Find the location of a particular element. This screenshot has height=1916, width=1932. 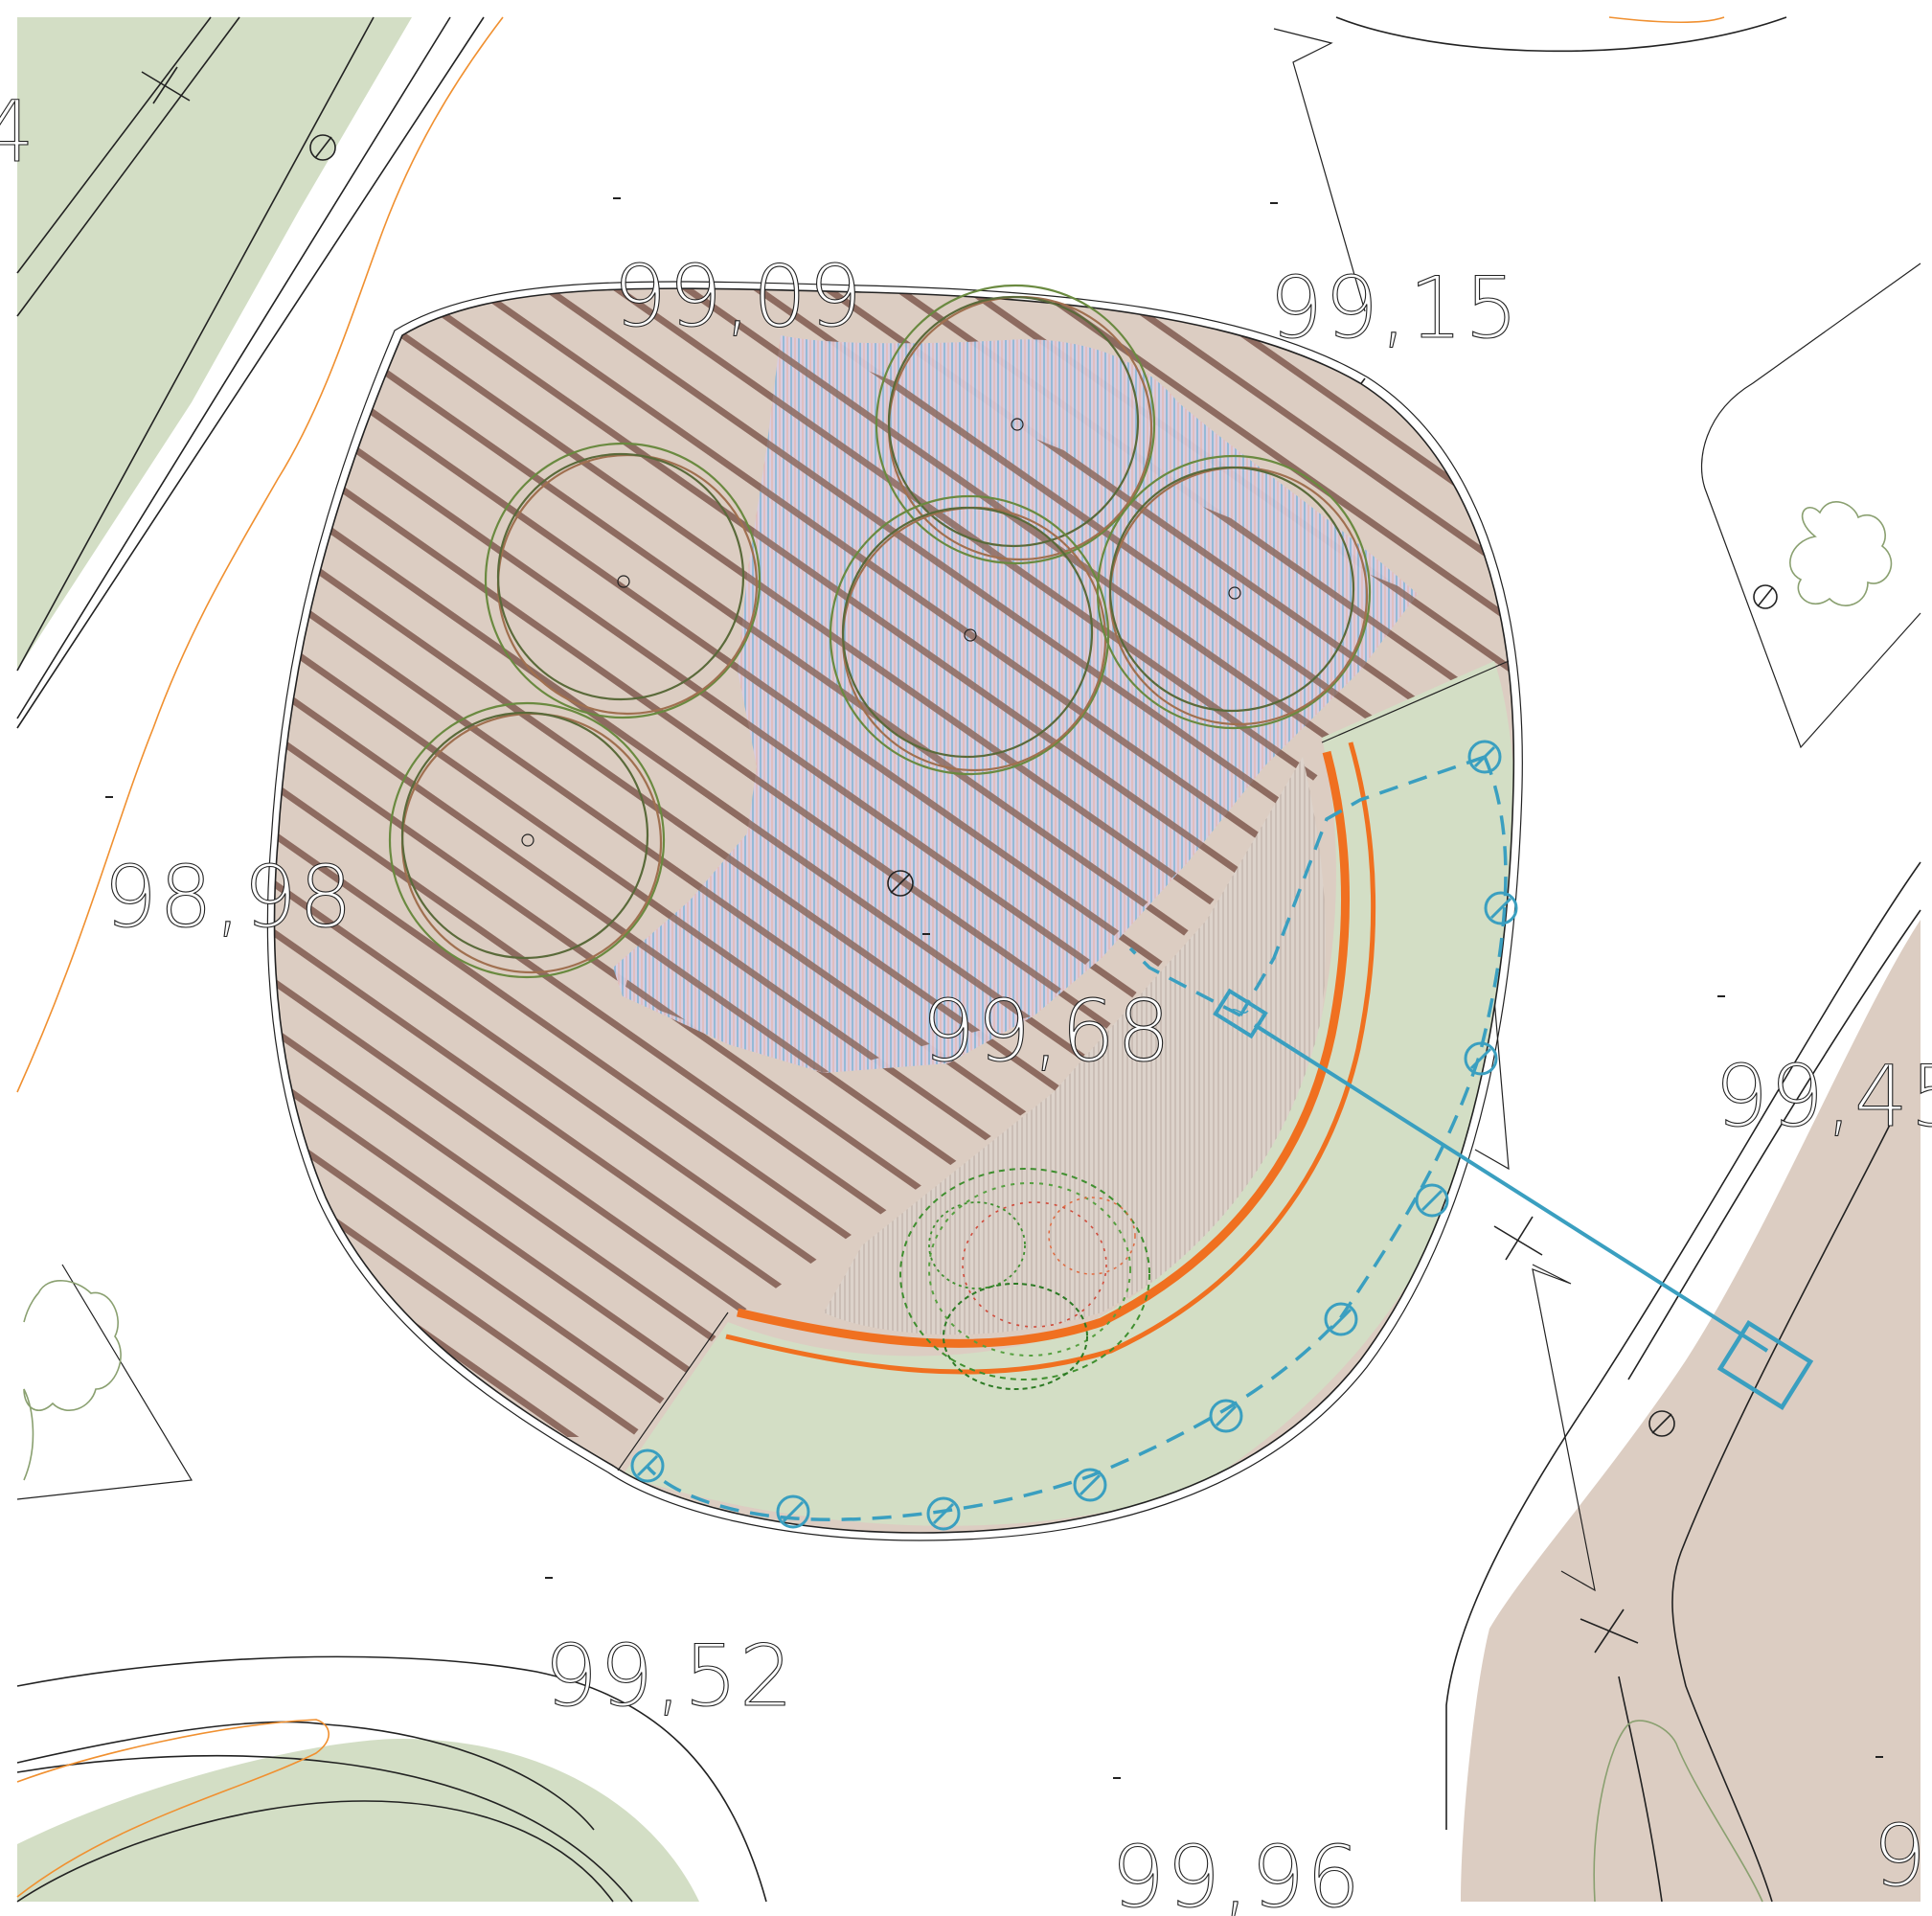

lawn-area-top-left is located at coordinates (215, 344).